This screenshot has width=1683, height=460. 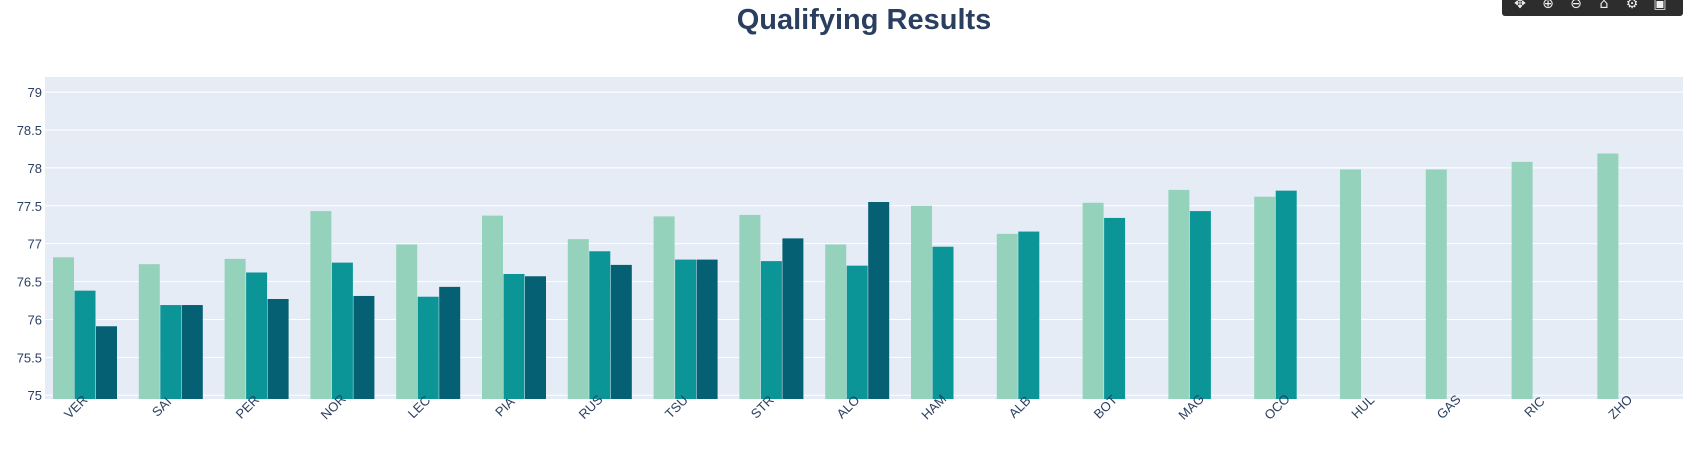 I want to click on y-tick-label: 76, so click(x=35, y=319).